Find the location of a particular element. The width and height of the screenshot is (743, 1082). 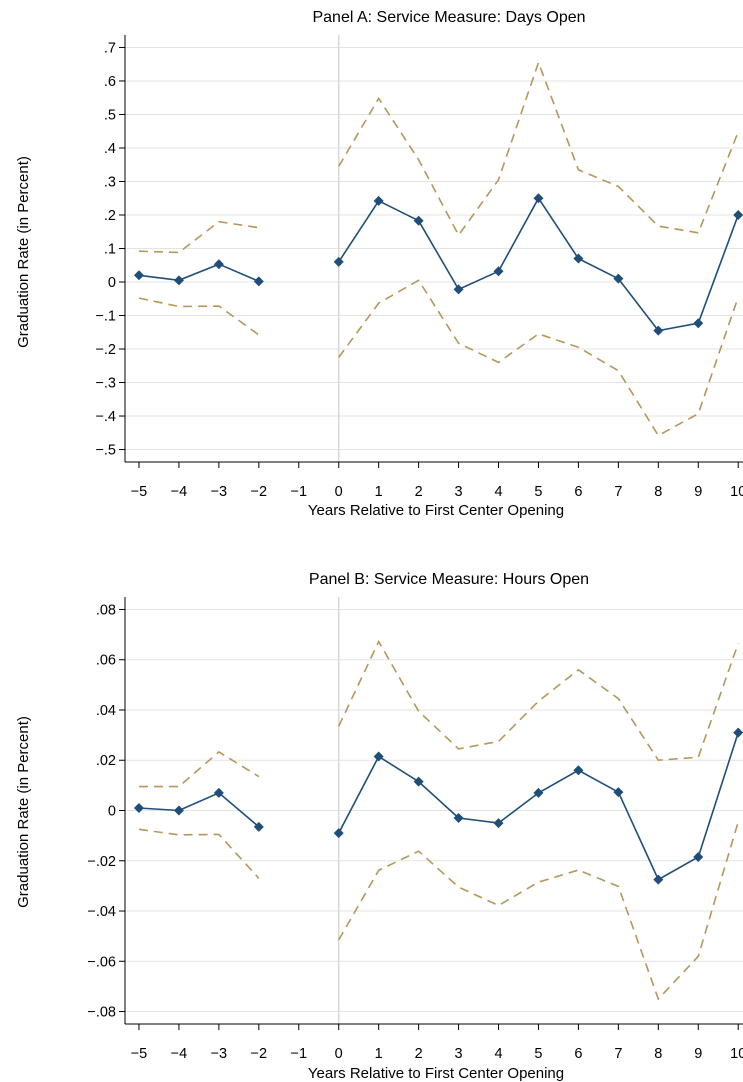

panel-b-y-tick-label: .08 is located at coordinates (106, 610).